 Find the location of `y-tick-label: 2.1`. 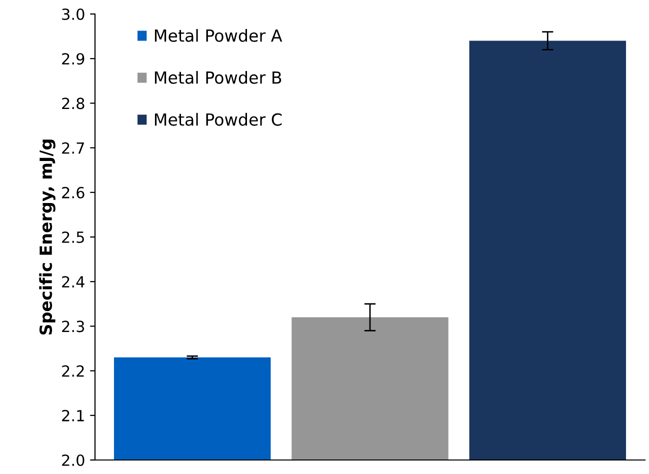

y-tick-label: 2.1 is located at coordinates (73, 416).